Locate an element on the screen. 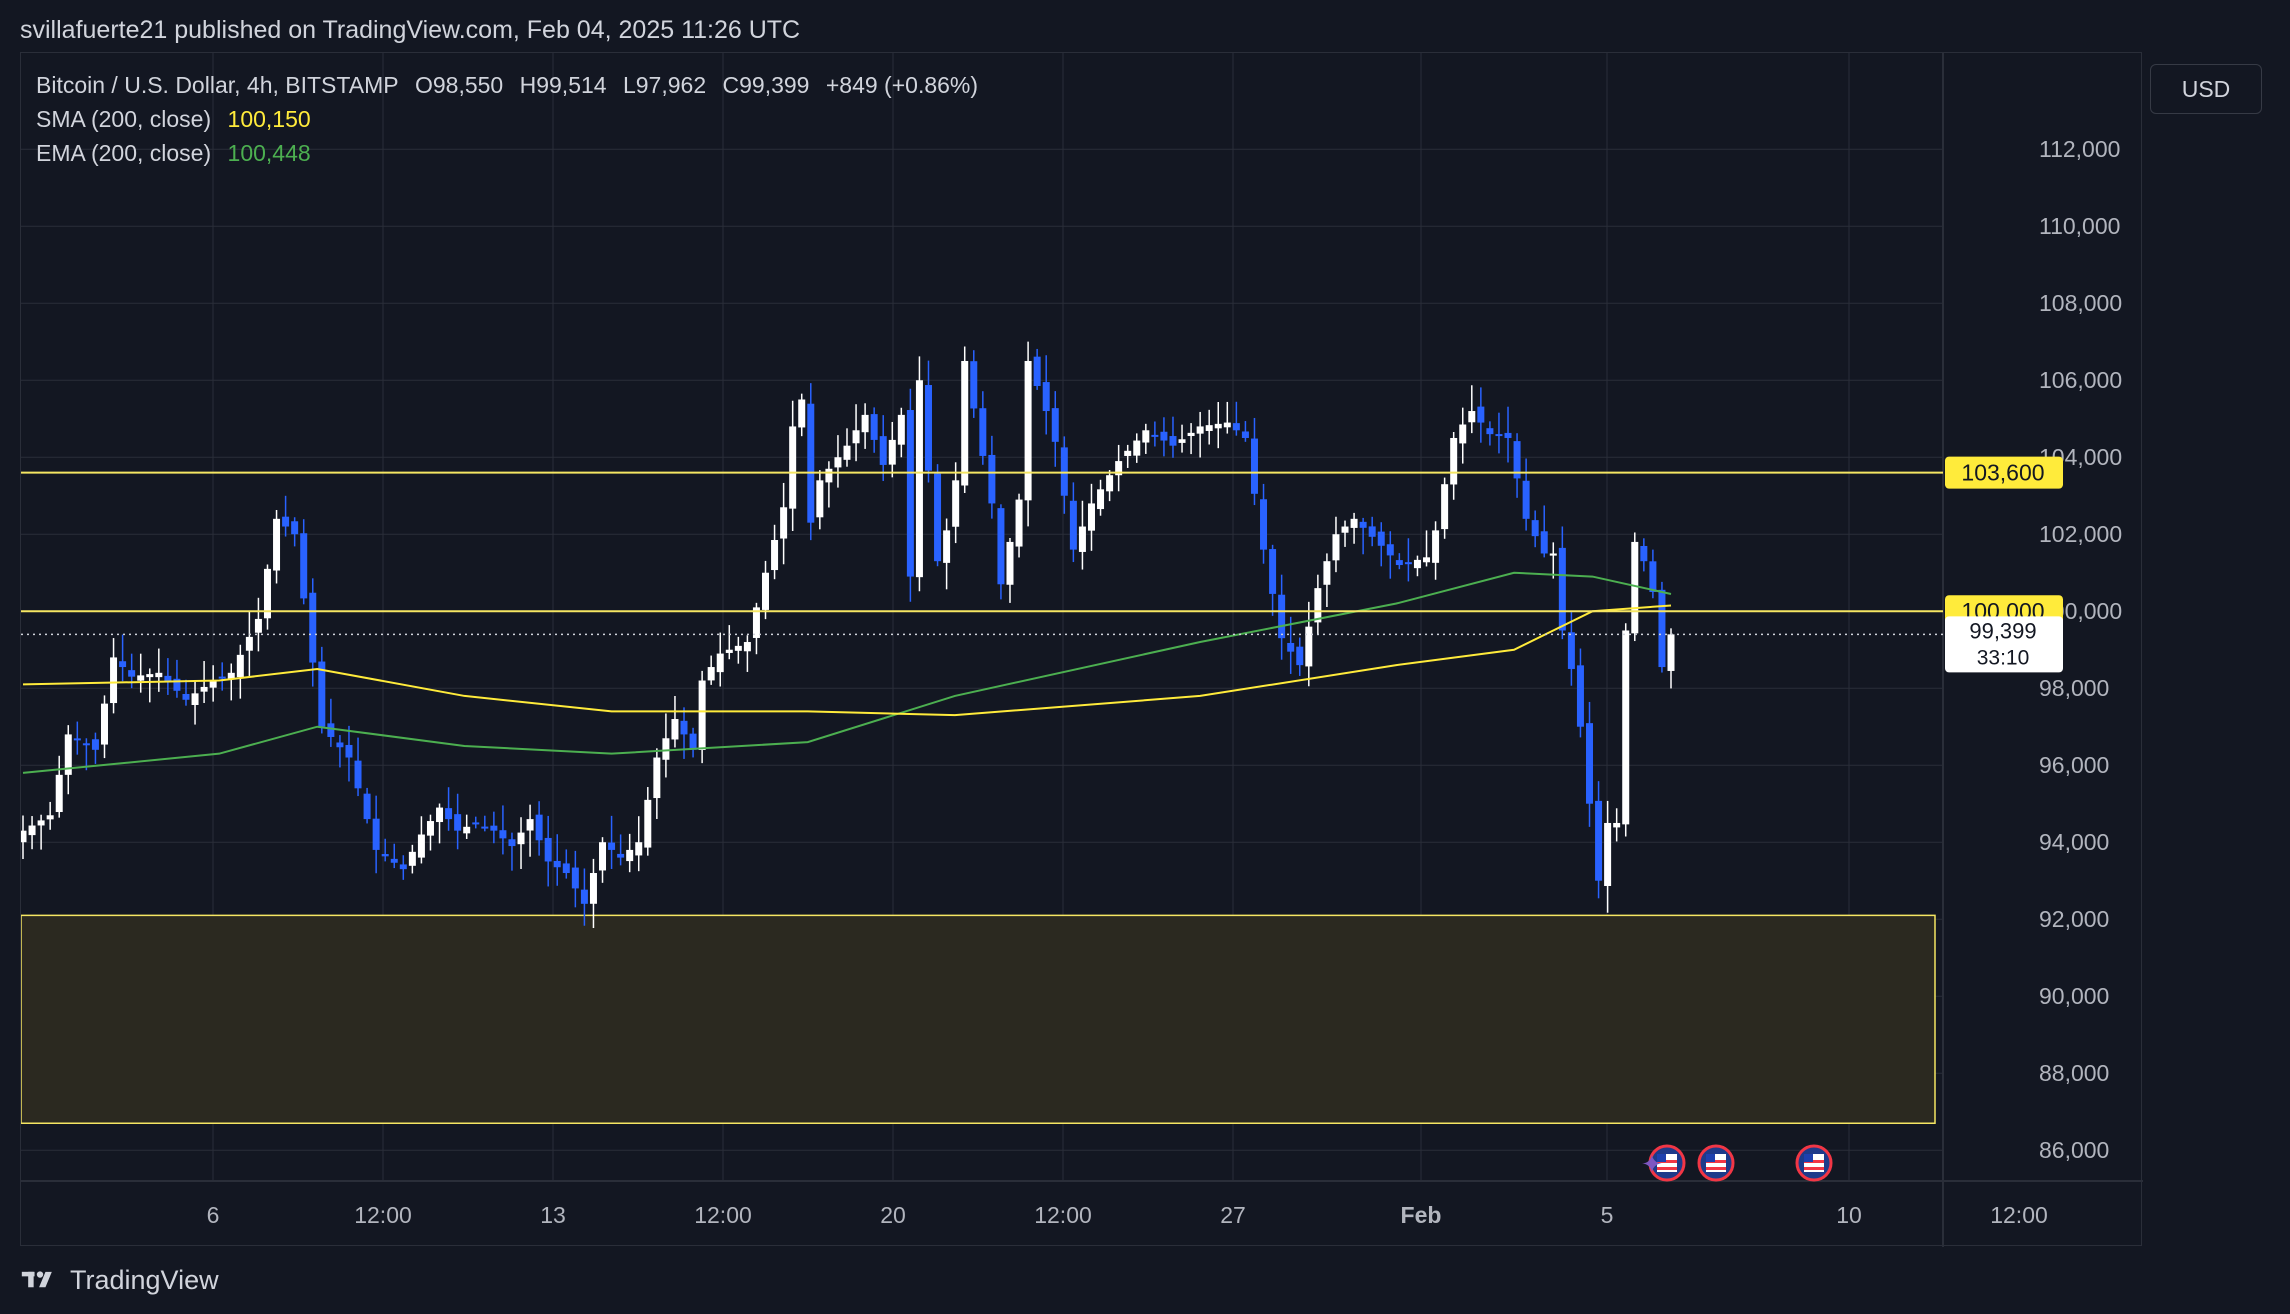 The height and width of the screenshot is (1314, 2290). ohlc-close: C99,399 is located at coordinates (766, 85).